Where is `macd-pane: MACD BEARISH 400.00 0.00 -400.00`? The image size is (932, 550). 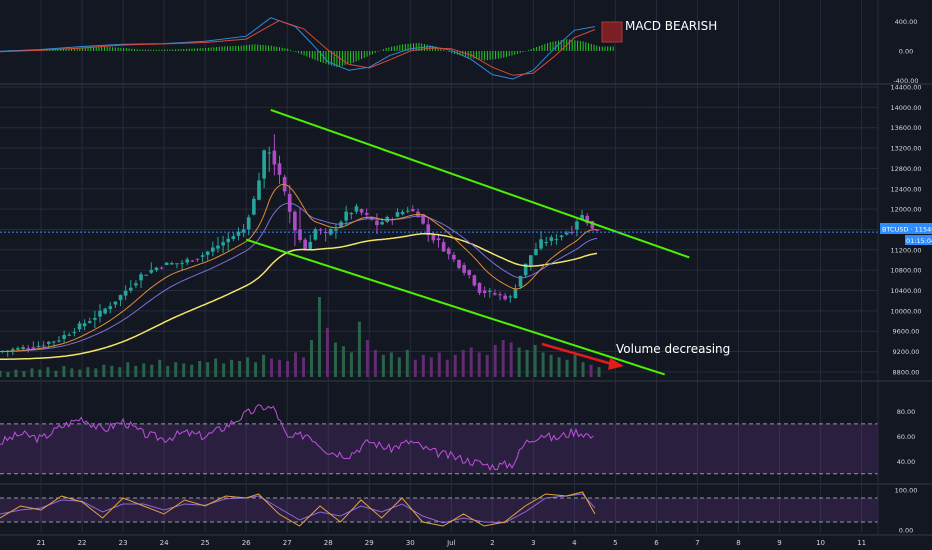
macd-pane: MACD BEARISH 400.00 0.00 -400.00 is located at coordinates (459, 51).